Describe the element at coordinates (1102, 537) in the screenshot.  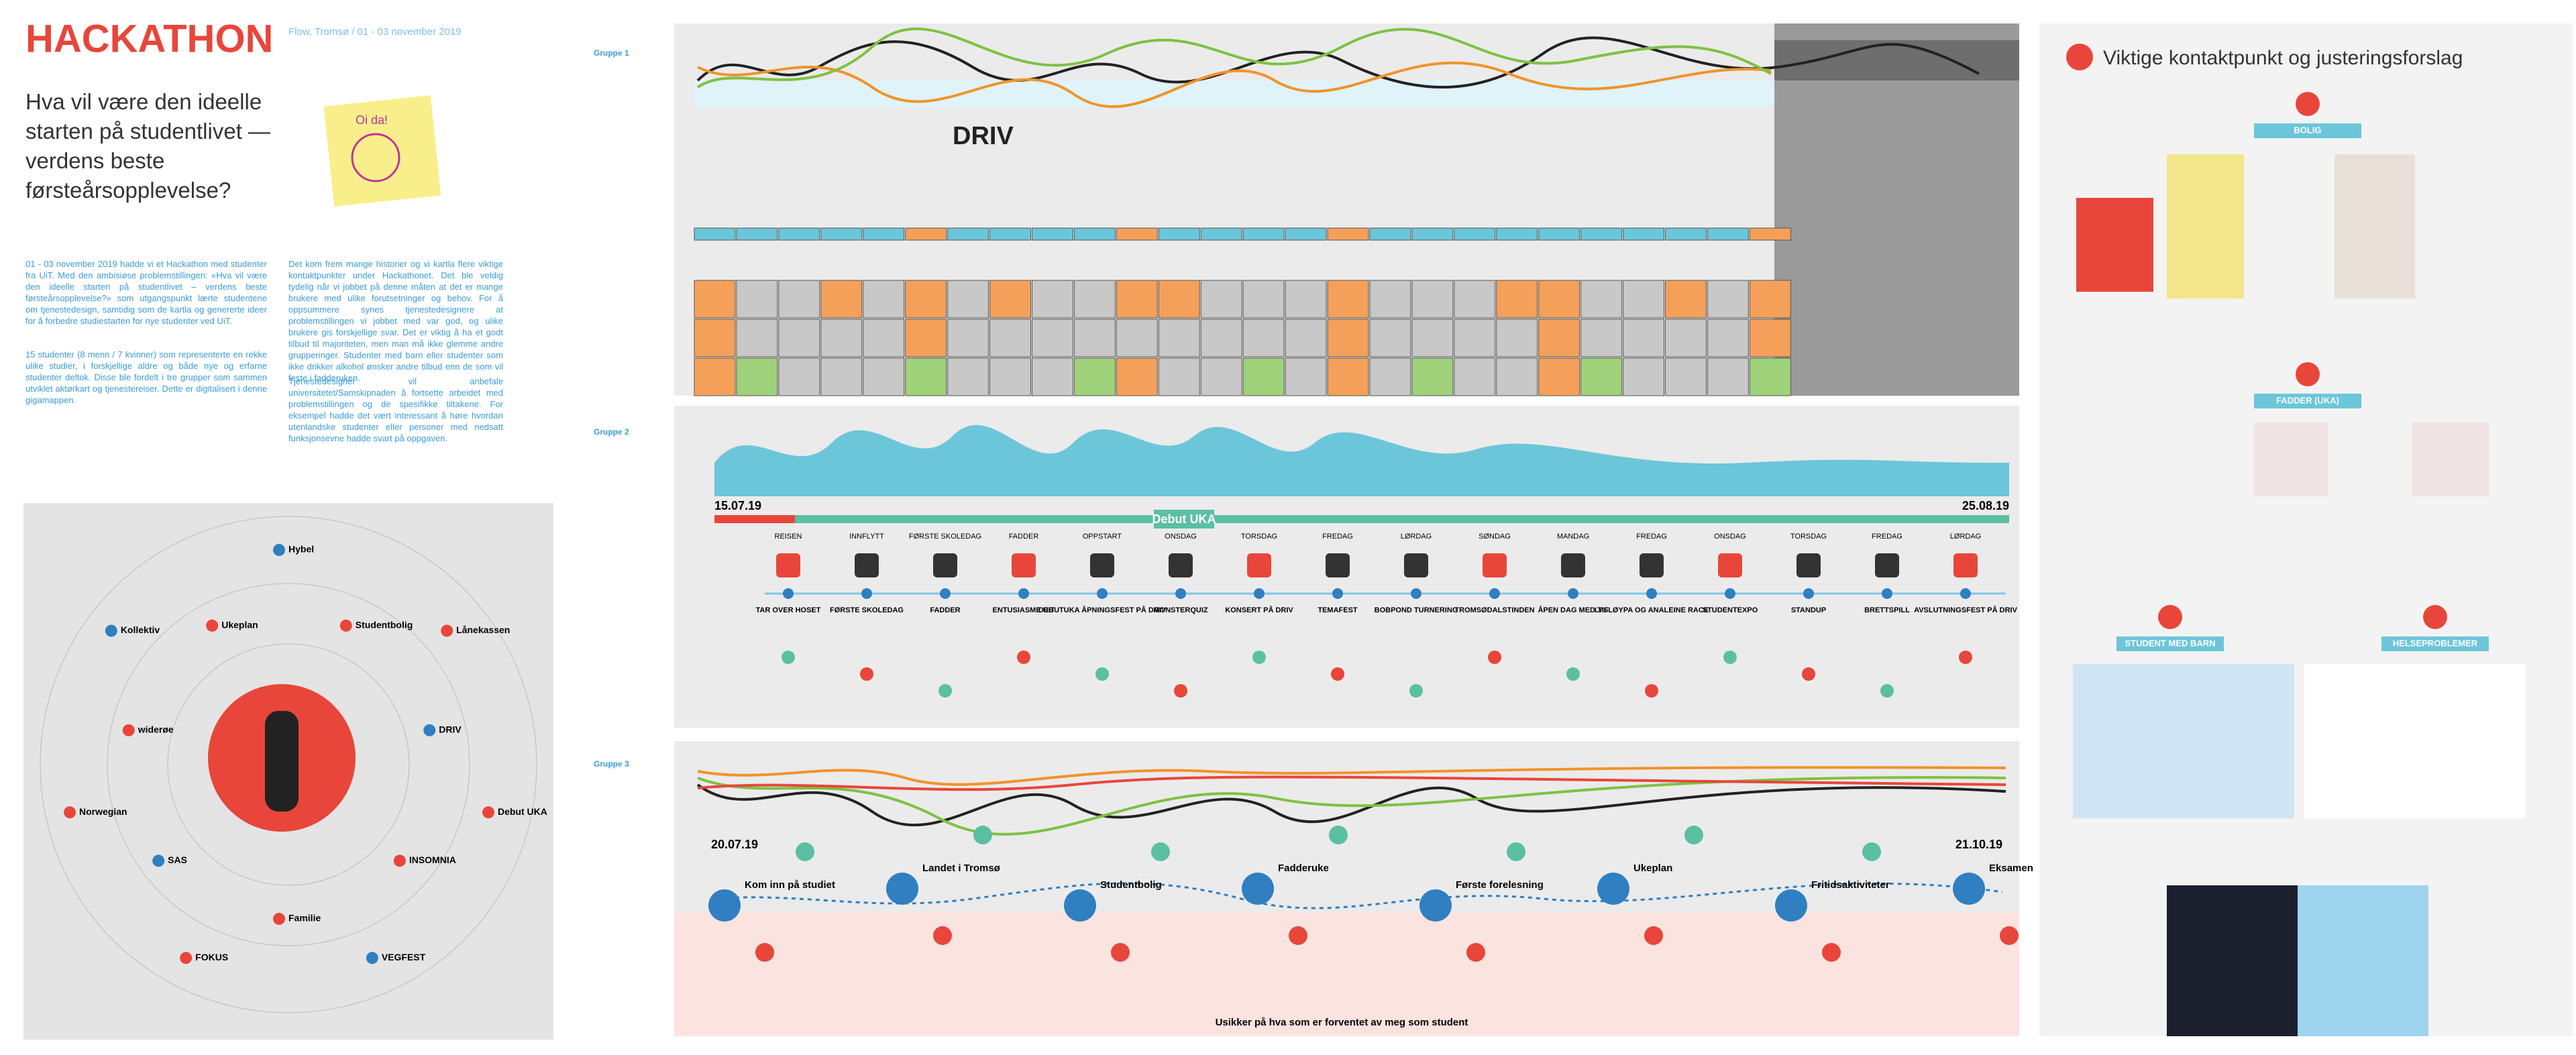
I see `day-label: OPPSTART` at that location.